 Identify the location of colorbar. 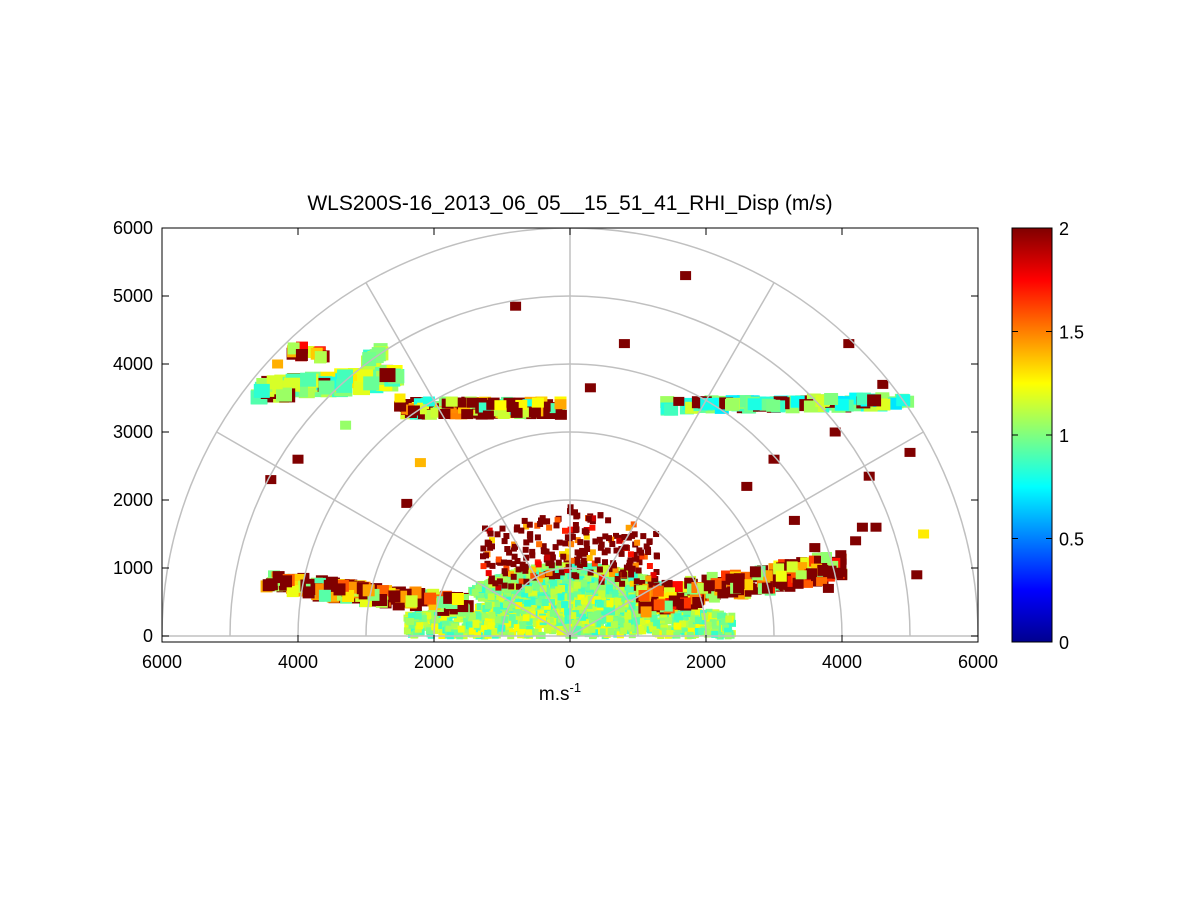
(1032, 435).